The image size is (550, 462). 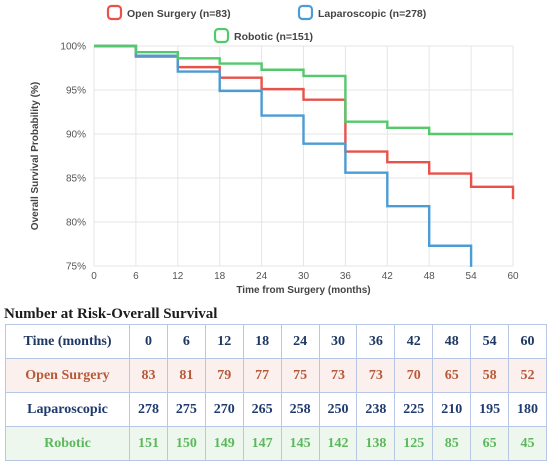 What do you see at coordinates (224, 341) in the screenshot?
I see `risk-time-cell: 12` at bounding box center [224, 341].